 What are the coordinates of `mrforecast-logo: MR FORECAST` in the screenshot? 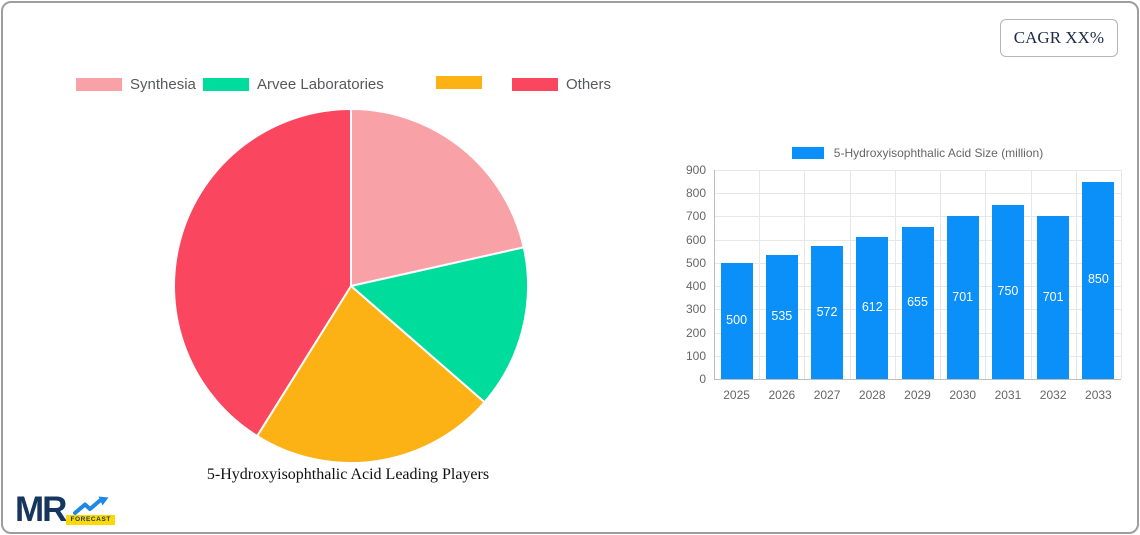 It's located at (65, 510).